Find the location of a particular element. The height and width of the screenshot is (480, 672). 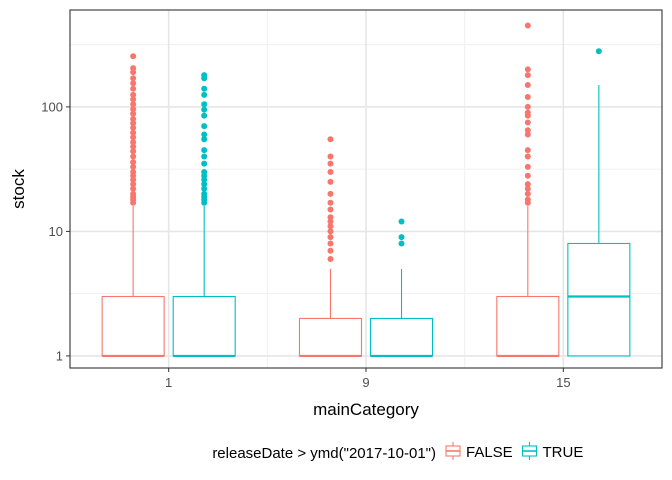

legend-keys: FALSE TRUE is located at coordinates (514, 451).